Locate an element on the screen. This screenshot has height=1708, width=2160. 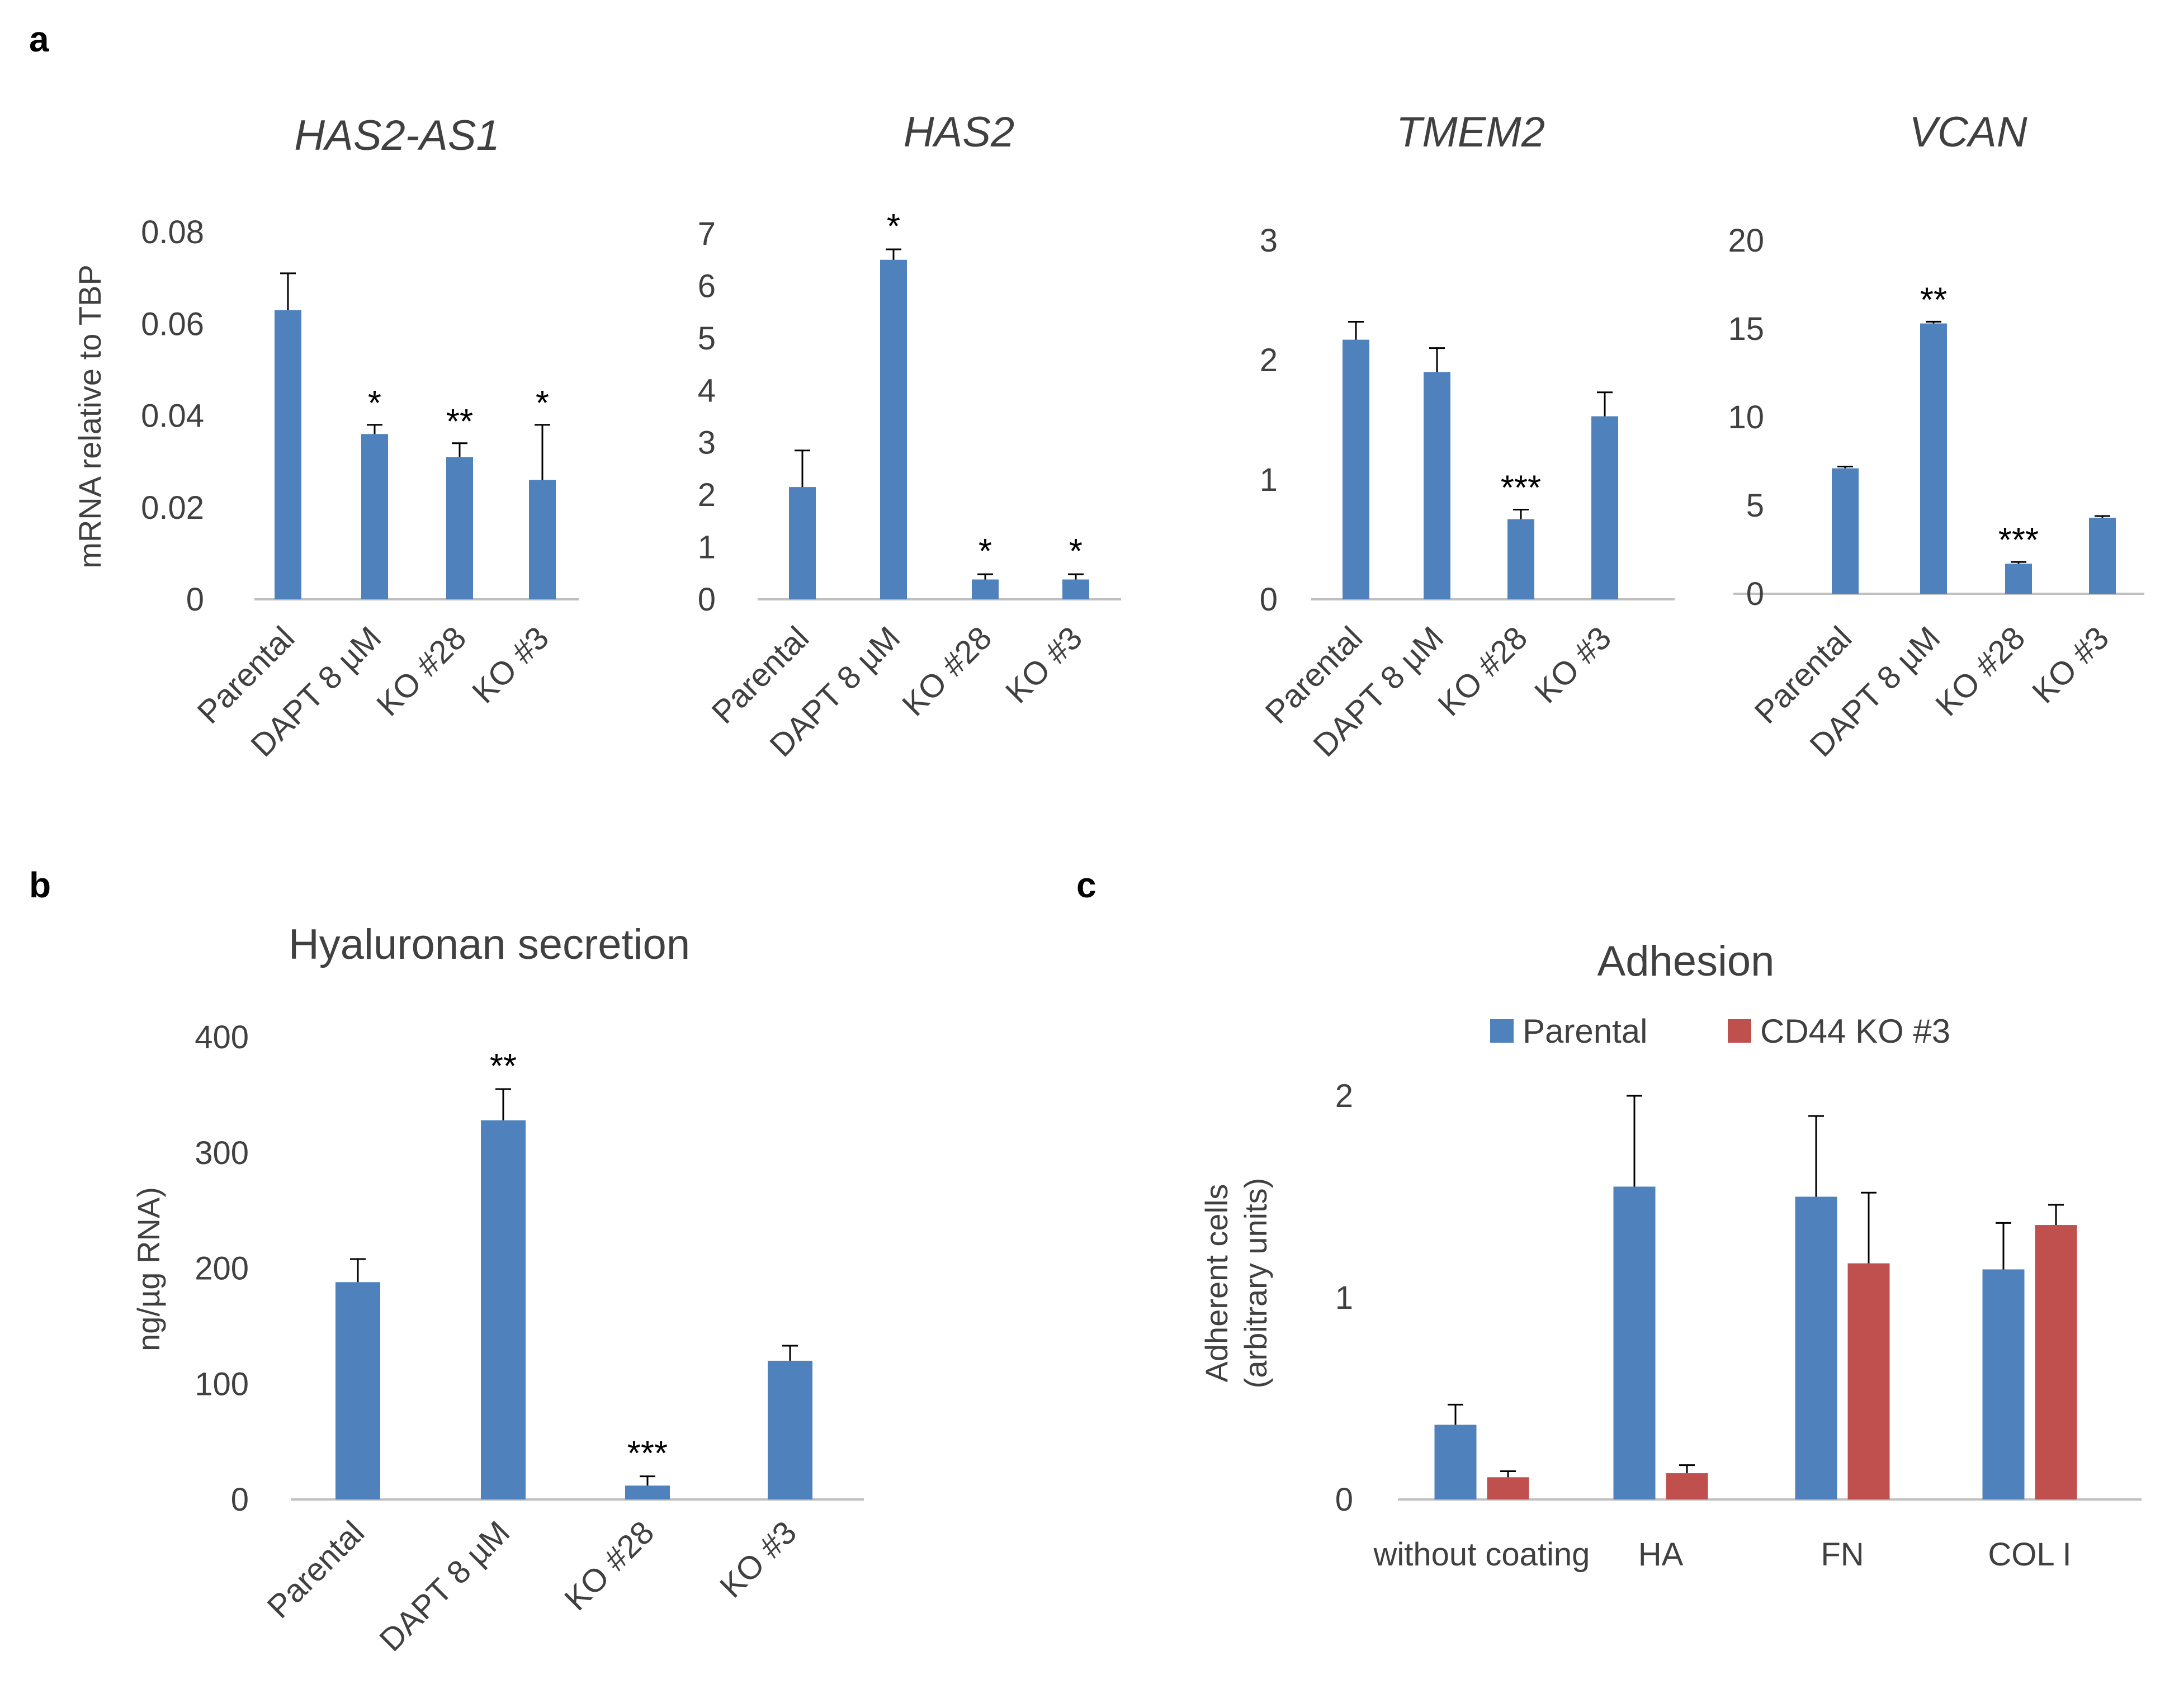
y-tick-label: 300 is located at coordinates (222, 1153).